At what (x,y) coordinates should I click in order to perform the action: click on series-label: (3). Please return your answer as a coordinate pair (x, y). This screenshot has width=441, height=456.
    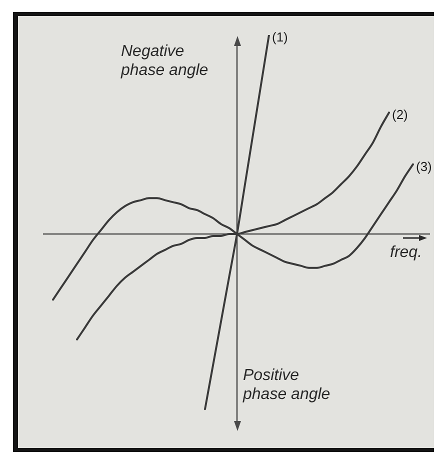
    Looking at the image, I should click on (424, 166).